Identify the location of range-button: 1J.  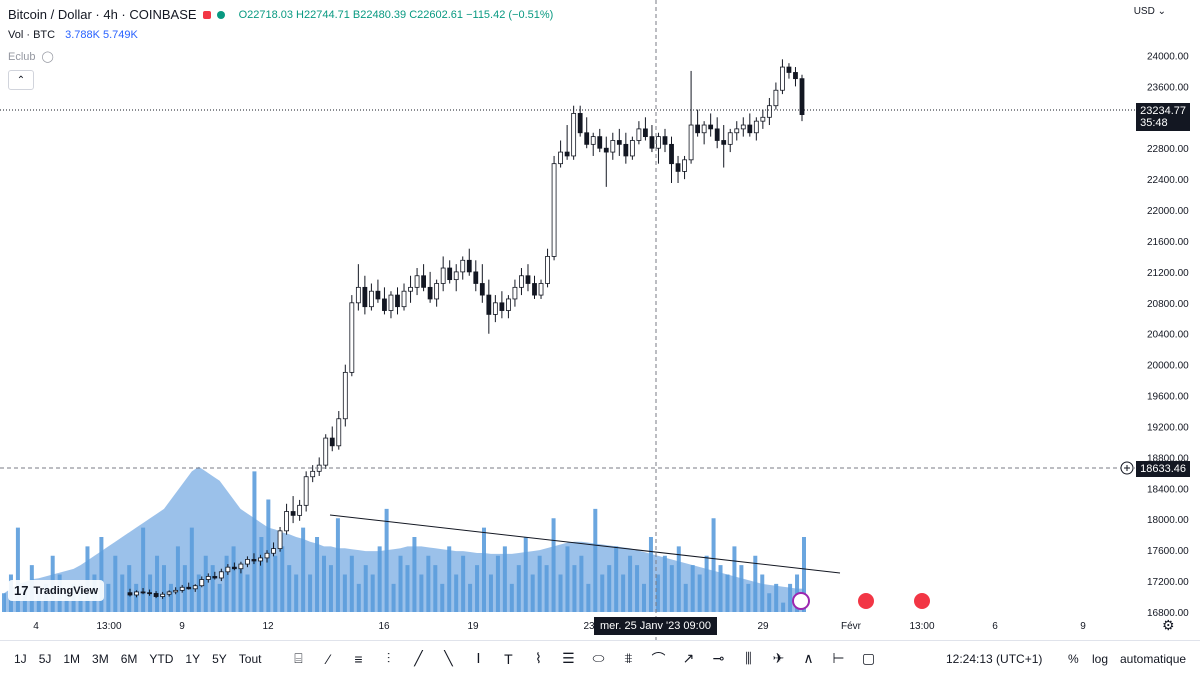
(20, 658).